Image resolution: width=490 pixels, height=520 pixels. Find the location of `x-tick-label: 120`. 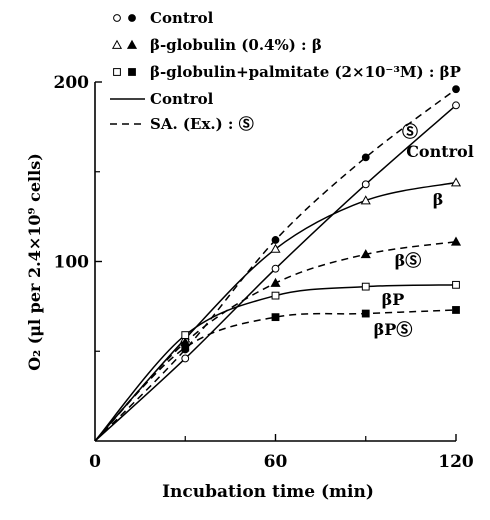

x-tick-label: 120 is located at coordinates (456, 462).